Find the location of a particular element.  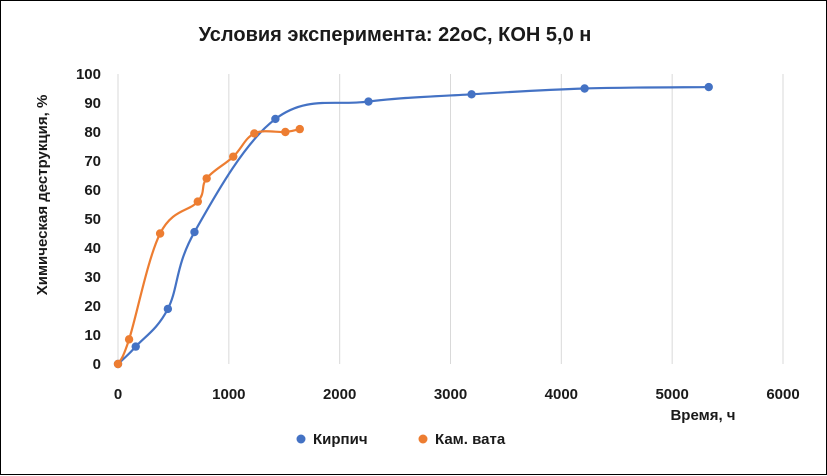

y-tick-label: 30 is located at coordinates (92, 277).